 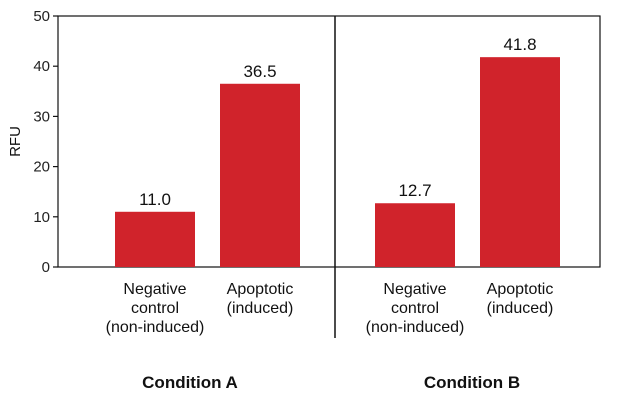 What do you see at coordinates (259, 71) in the screenshot?
I see `data-label: 36.5` at bounding box center [259, 71].